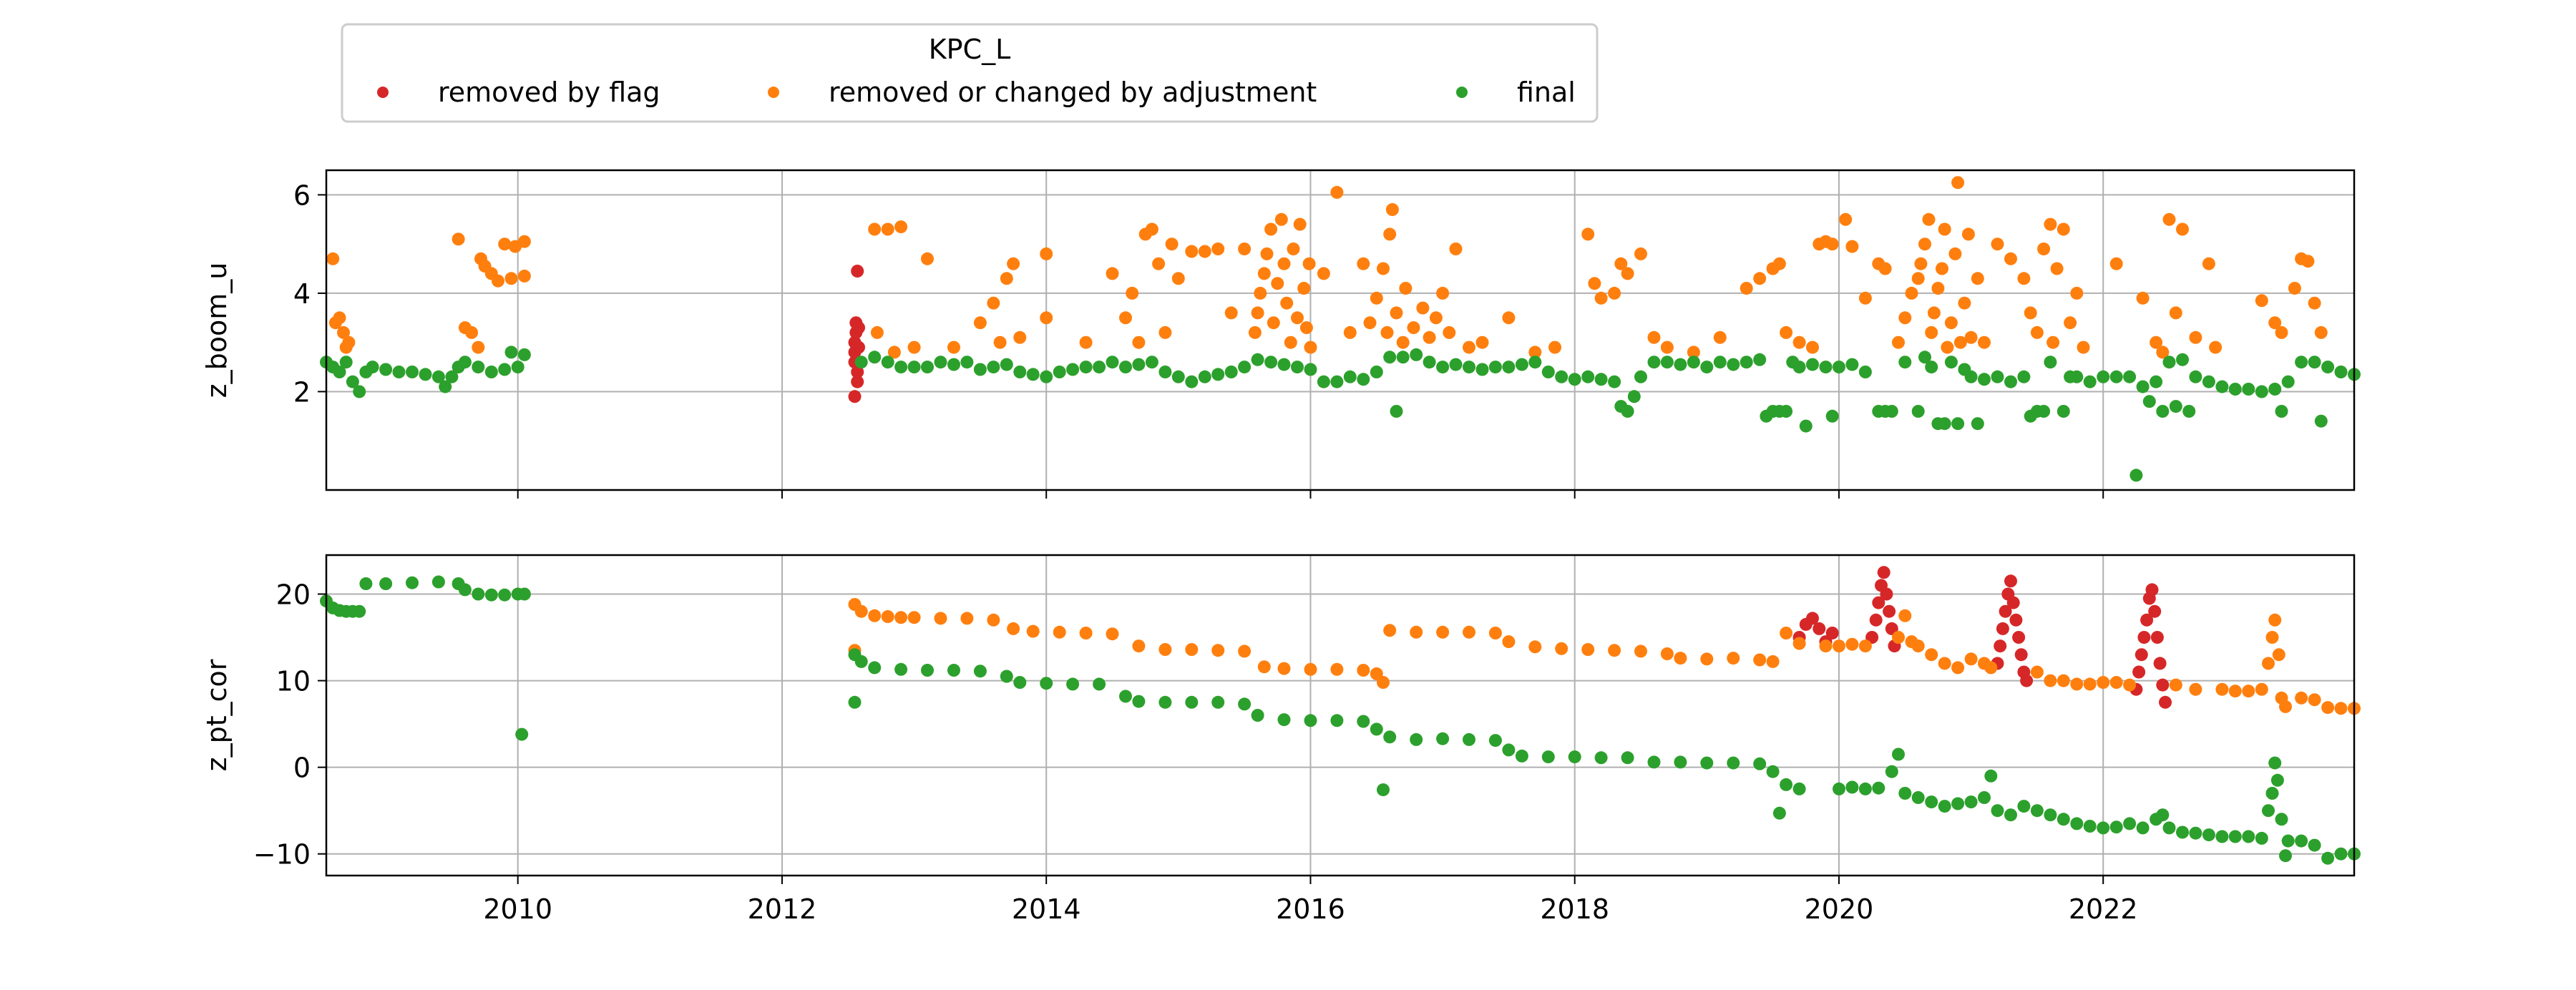 The width and height of the screenshot is (2576, 990). Describe the element at coordinates (1073, 92) in the screenshot. I see `legend-label-removed-or-changed: removed or changed by adjustment` at that location.